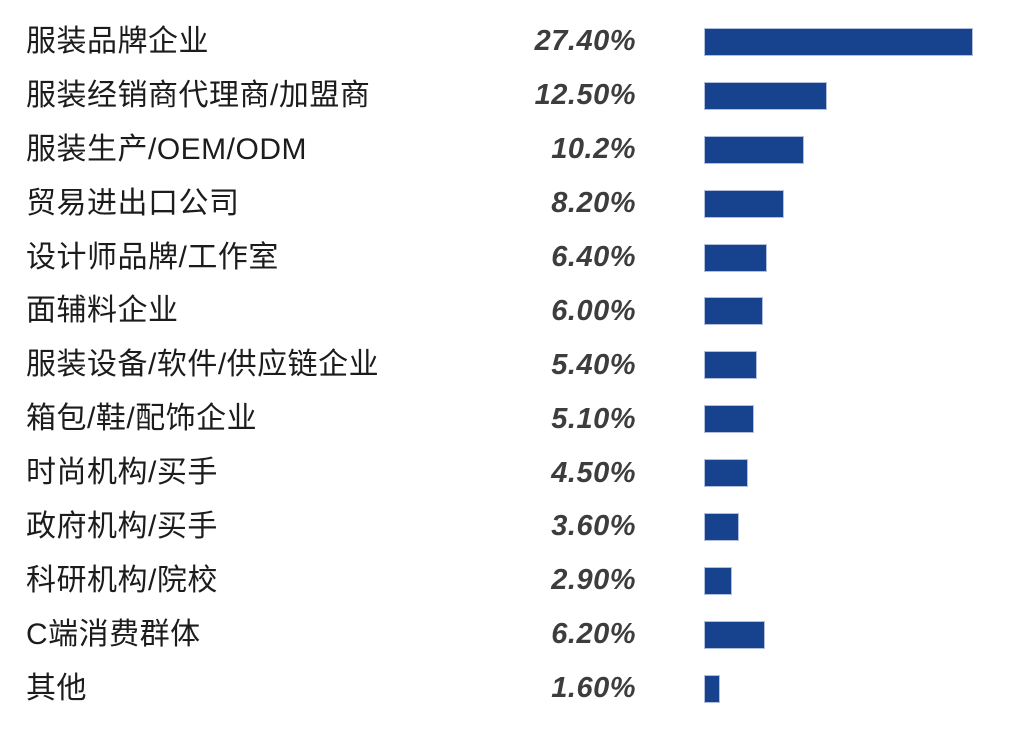 This screenshot has width=1014, height=742. Describe the element at coordinates (593, 580) in the screenshot. I see `value-label: 2.90%` at that location.